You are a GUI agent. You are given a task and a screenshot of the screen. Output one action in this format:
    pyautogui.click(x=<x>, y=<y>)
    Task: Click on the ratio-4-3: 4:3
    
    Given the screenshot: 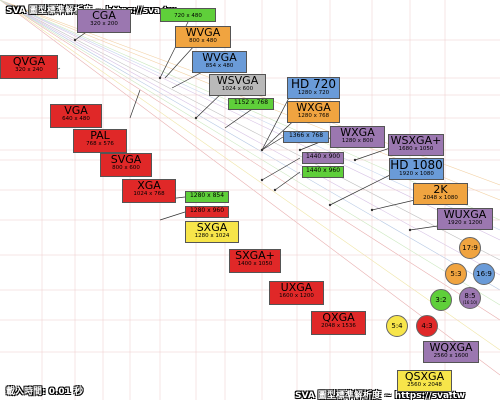 What is the action you would take?
    pyautogui.click(x=427, y=326)
    